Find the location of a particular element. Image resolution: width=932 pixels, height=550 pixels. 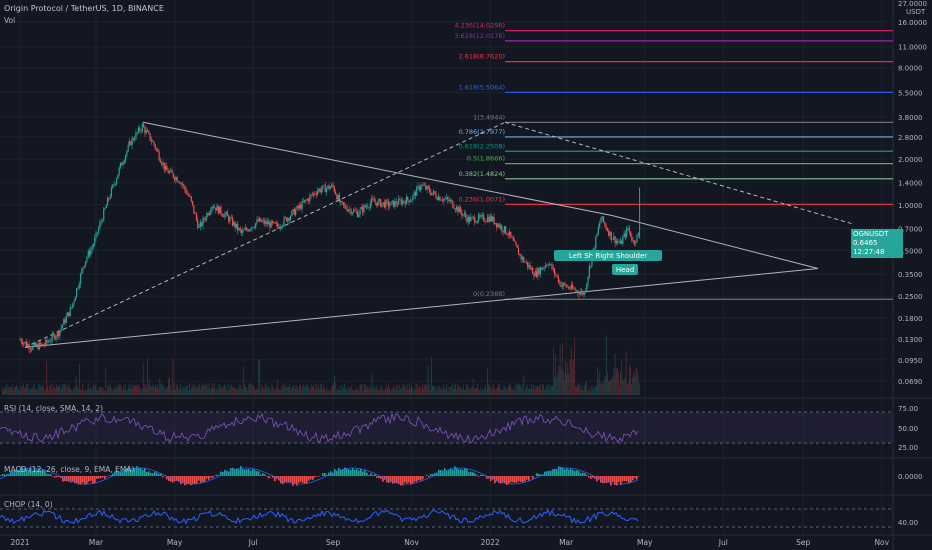

rsi-tick-label: 75.00 is located at coordinates (908, 409).